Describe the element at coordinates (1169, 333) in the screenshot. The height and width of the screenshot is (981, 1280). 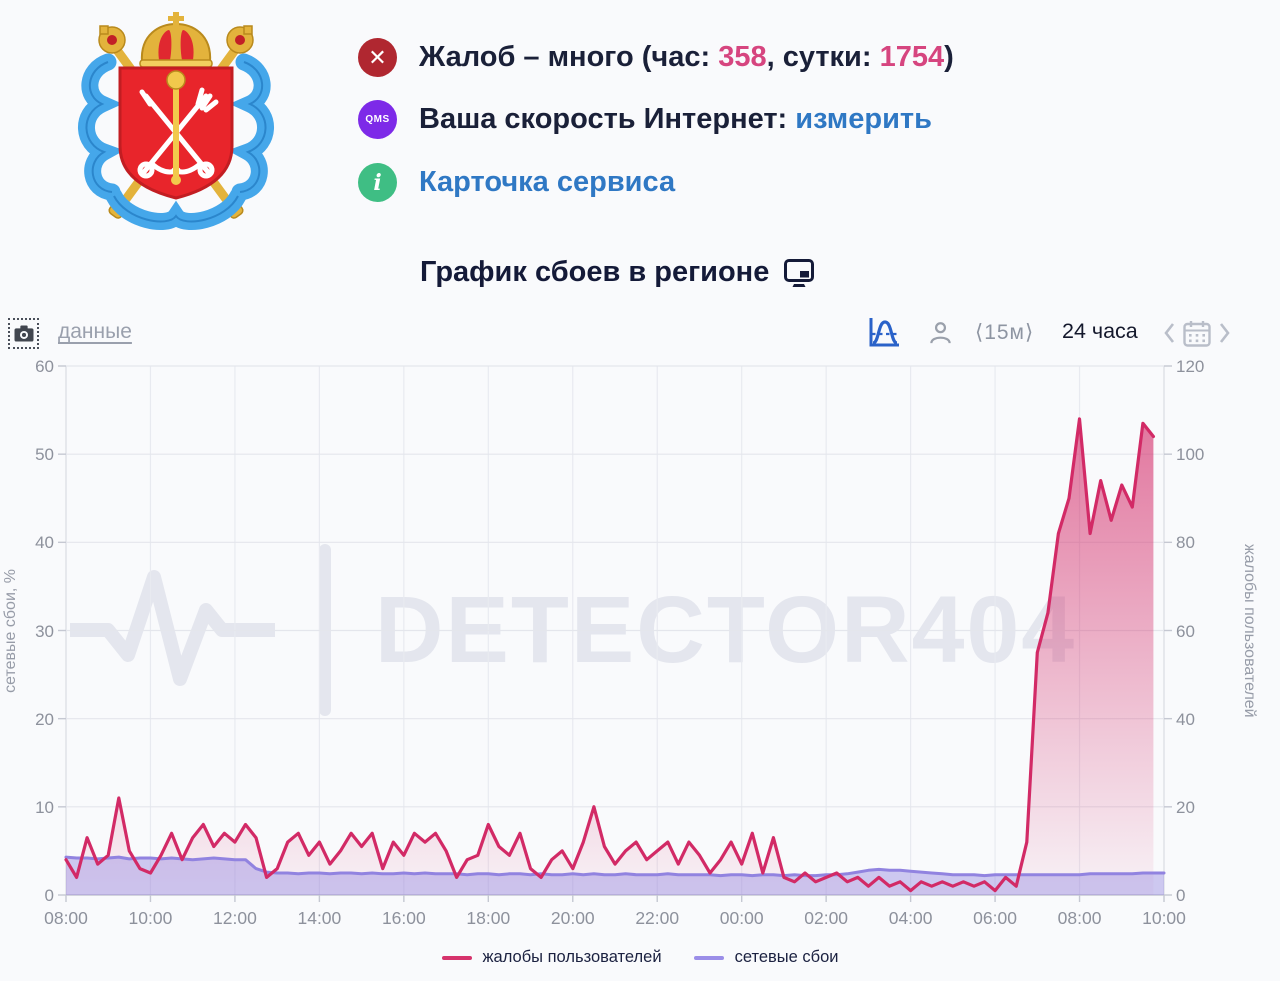
I see `chevron-left-icon` at that location.